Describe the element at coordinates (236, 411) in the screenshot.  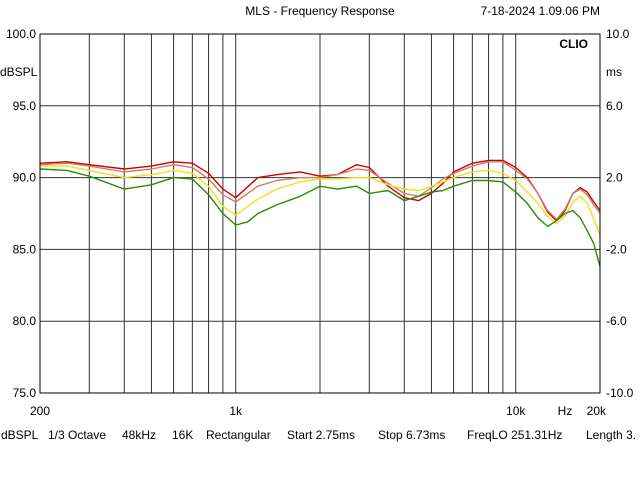
I see `x-tick-label: 1k` at that location.